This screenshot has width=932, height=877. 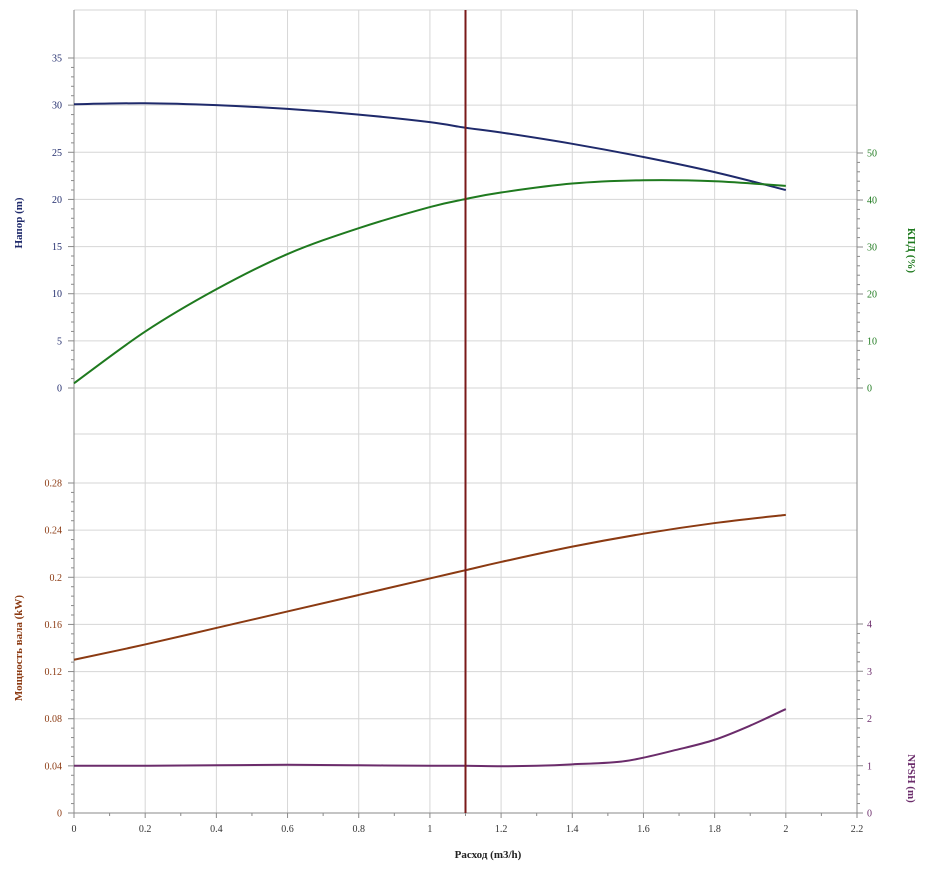 What do you see at coordinates (54, 719) in the screenshot?
I see `bottom-left-tick-label-2: 0.08` at bounding box center [54, 719].